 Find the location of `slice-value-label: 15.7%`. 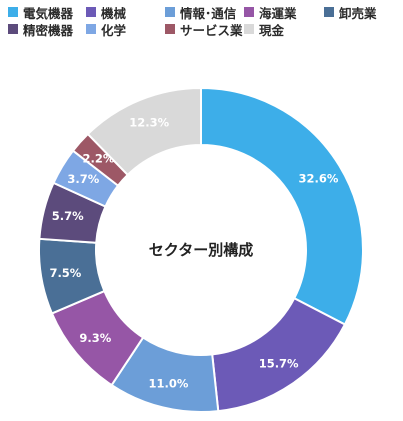

slice-value-label: 15.7% is located at coordinates (279, 363).